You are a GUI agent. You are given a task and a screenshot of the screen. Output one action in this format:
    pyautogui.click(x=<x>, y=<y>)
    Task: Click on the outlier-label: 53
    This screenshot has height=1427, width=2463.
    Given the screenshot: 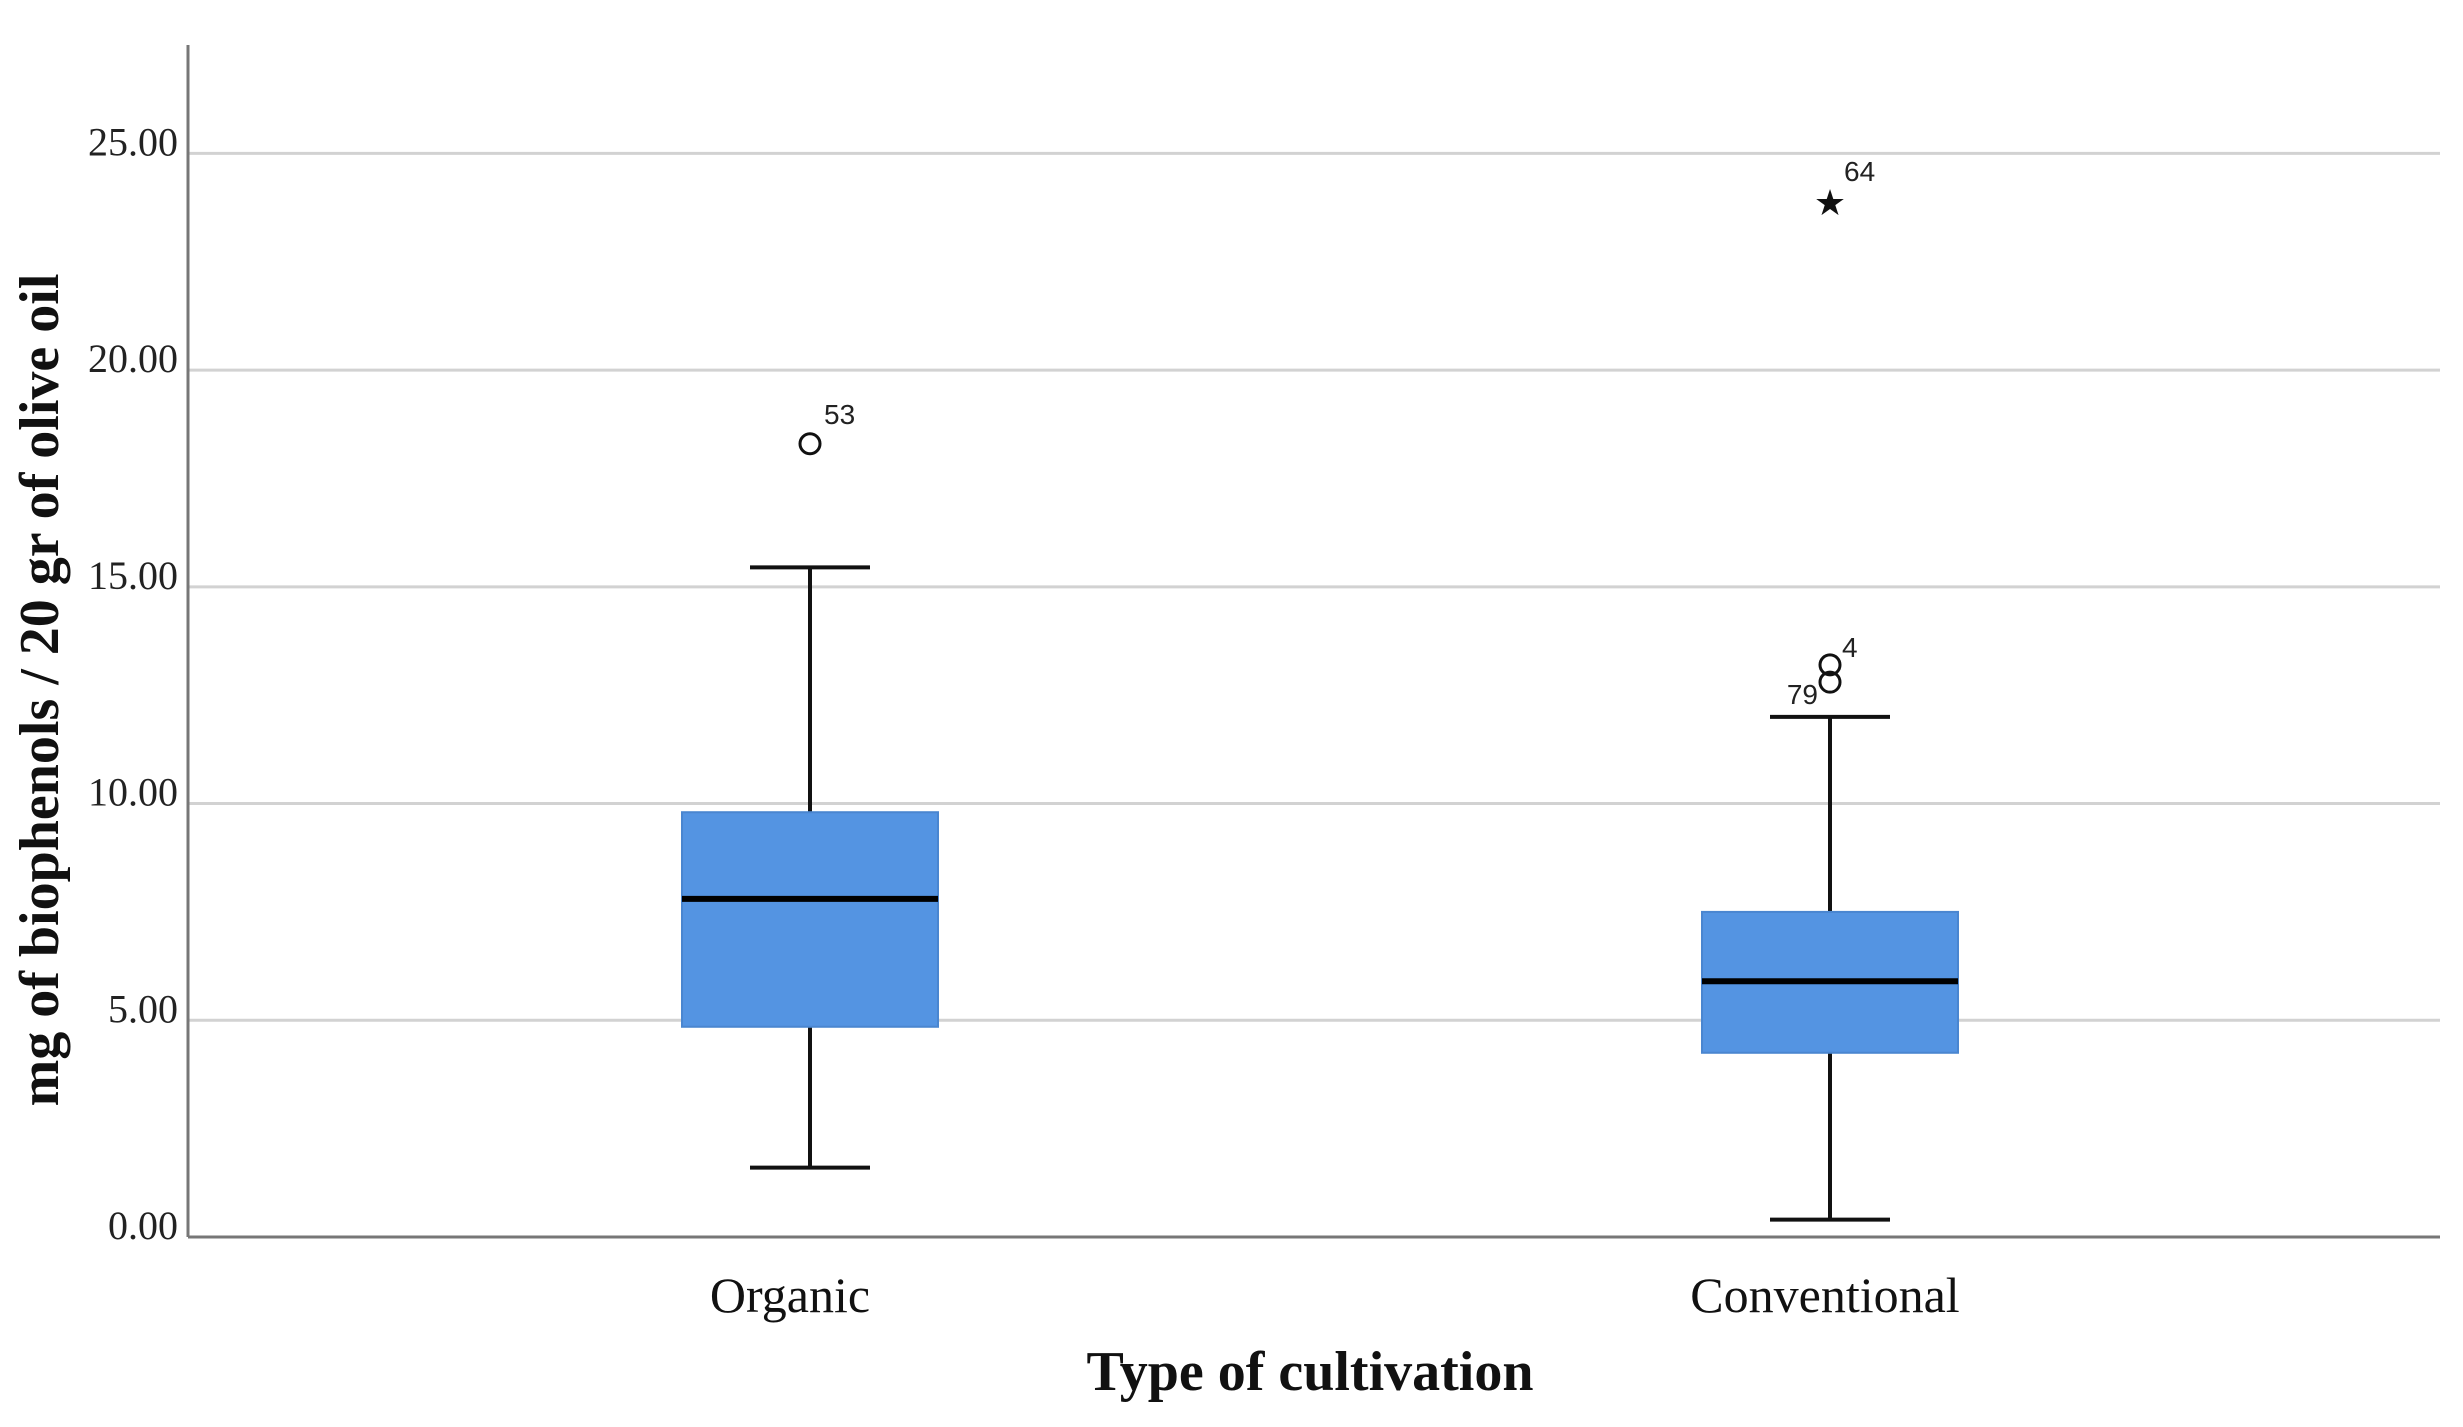 What is the action you would take?
    pyautogui.click(x=839, y=414)
    